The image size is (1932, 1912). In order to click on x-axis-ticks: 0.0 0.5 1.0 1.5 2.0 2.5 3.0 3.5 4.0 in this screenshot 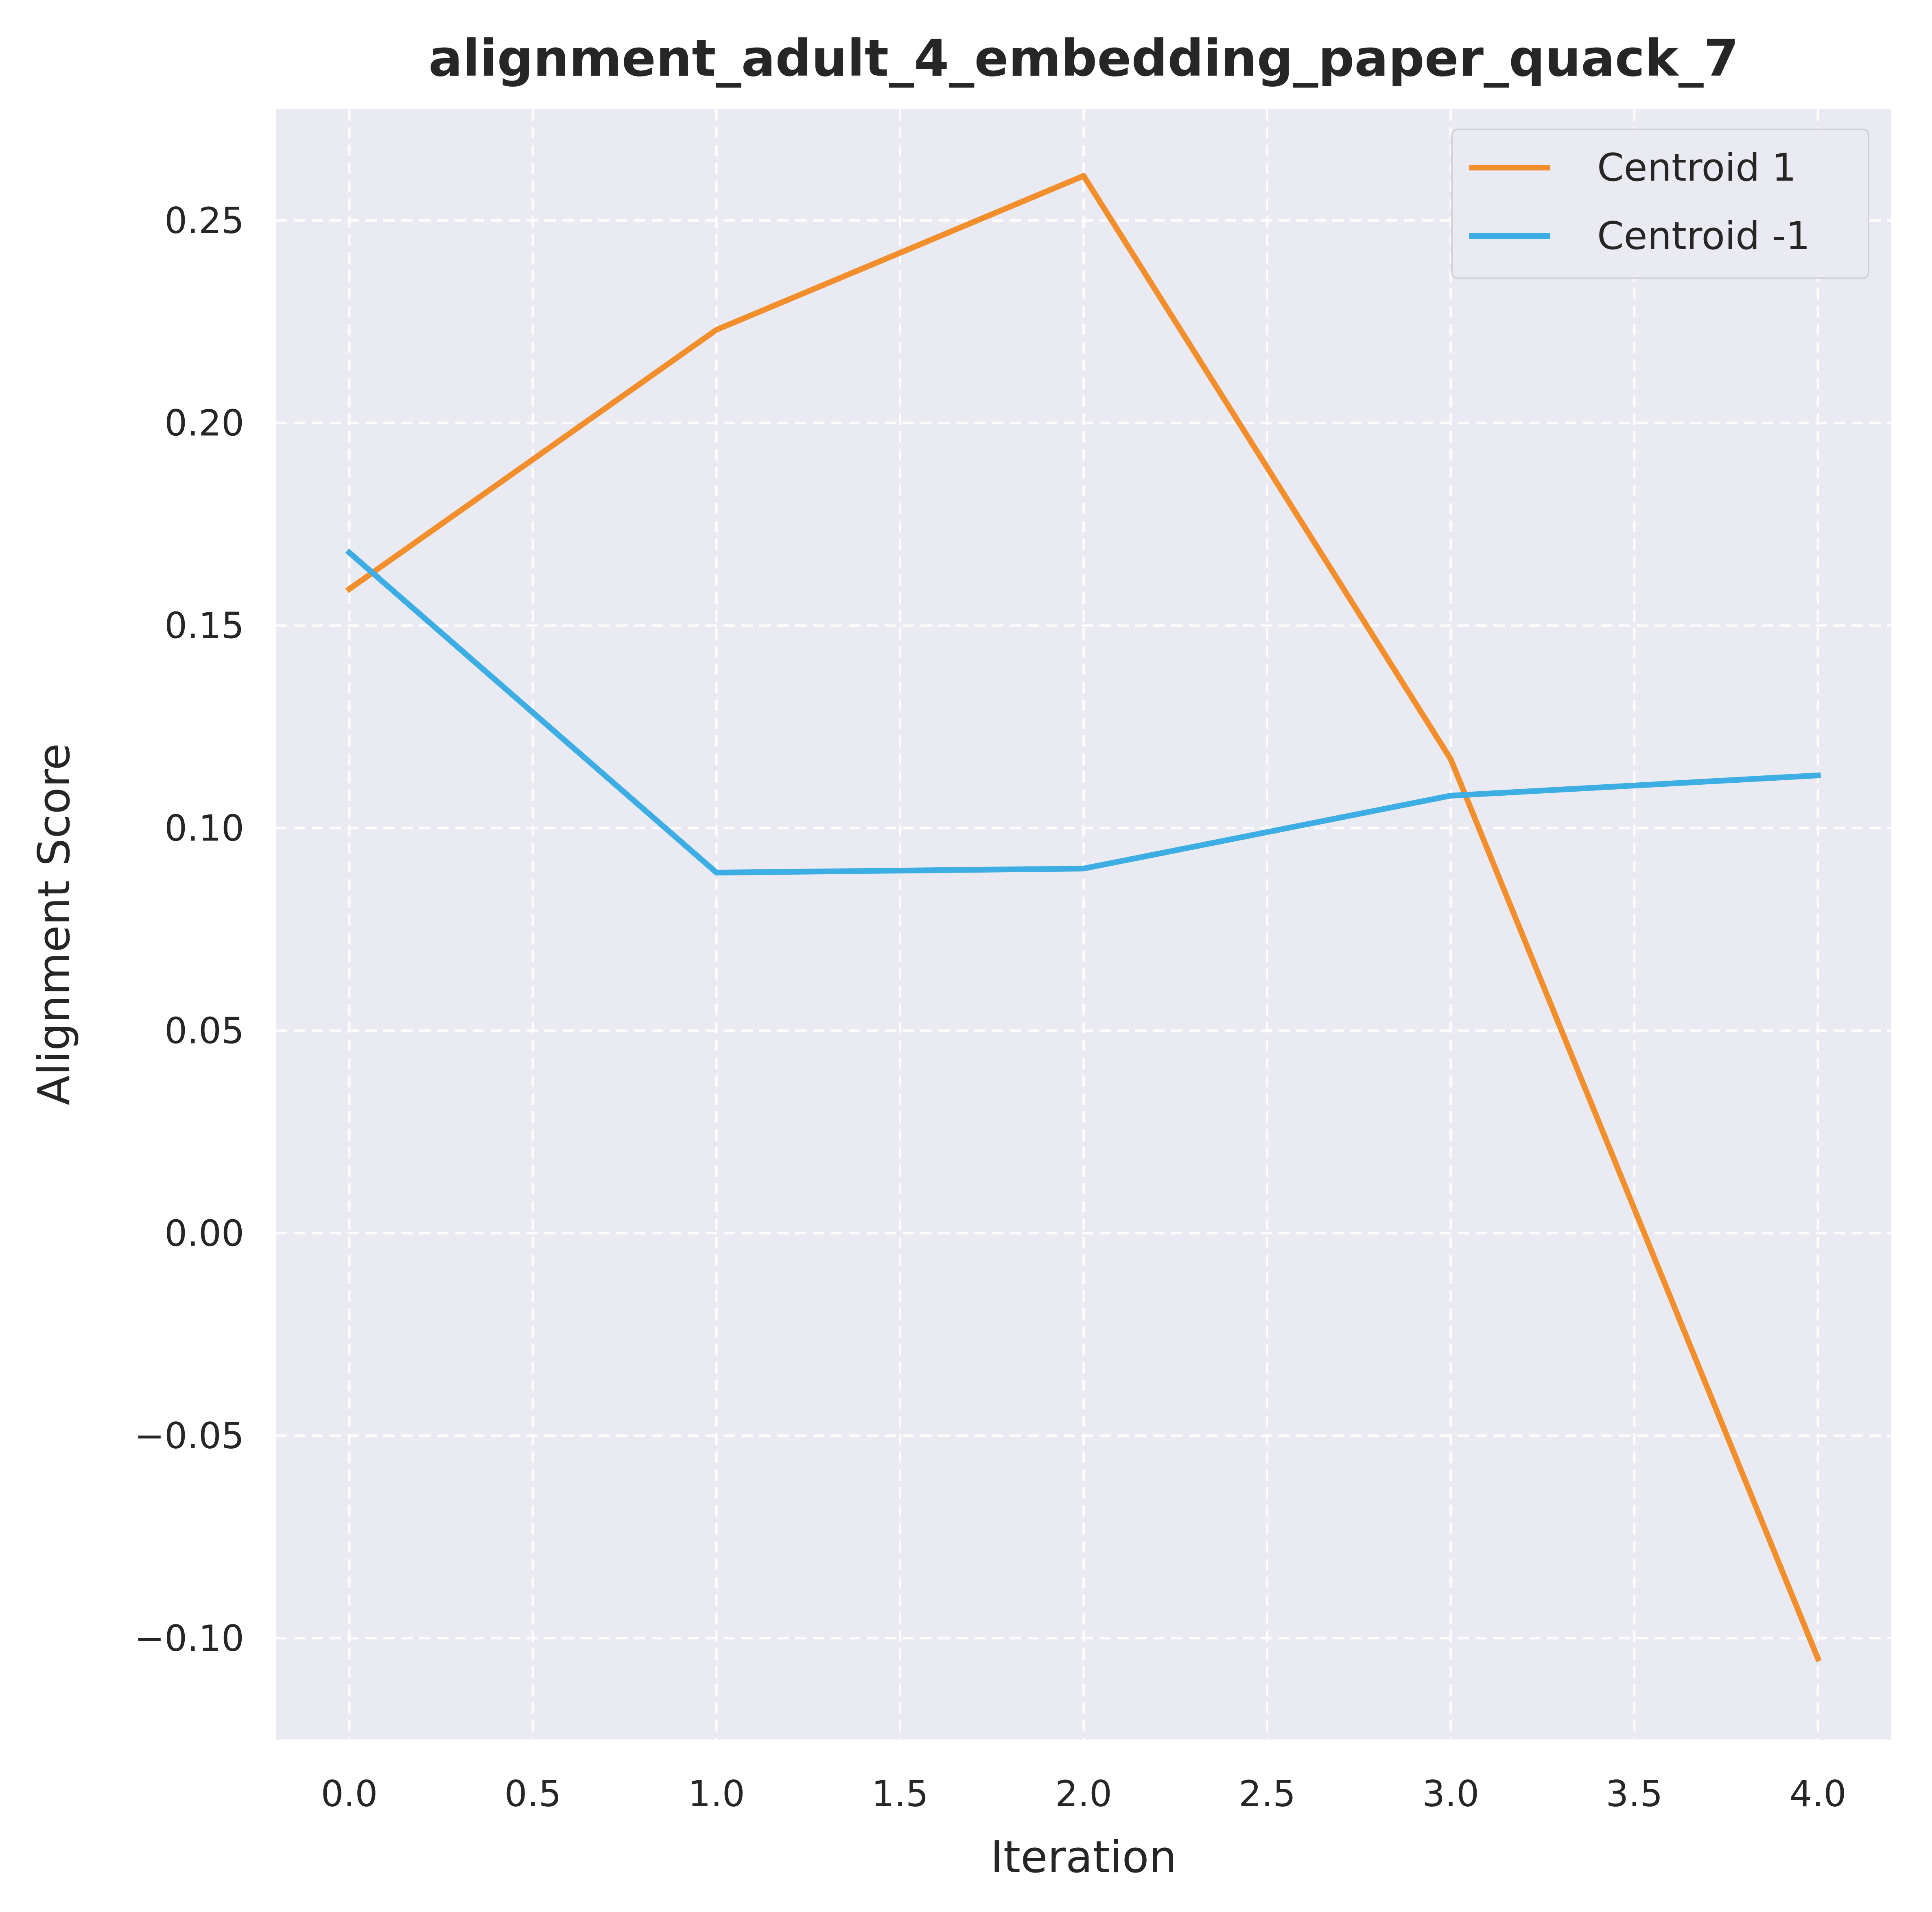, I will do `click(1083, 1794)`.